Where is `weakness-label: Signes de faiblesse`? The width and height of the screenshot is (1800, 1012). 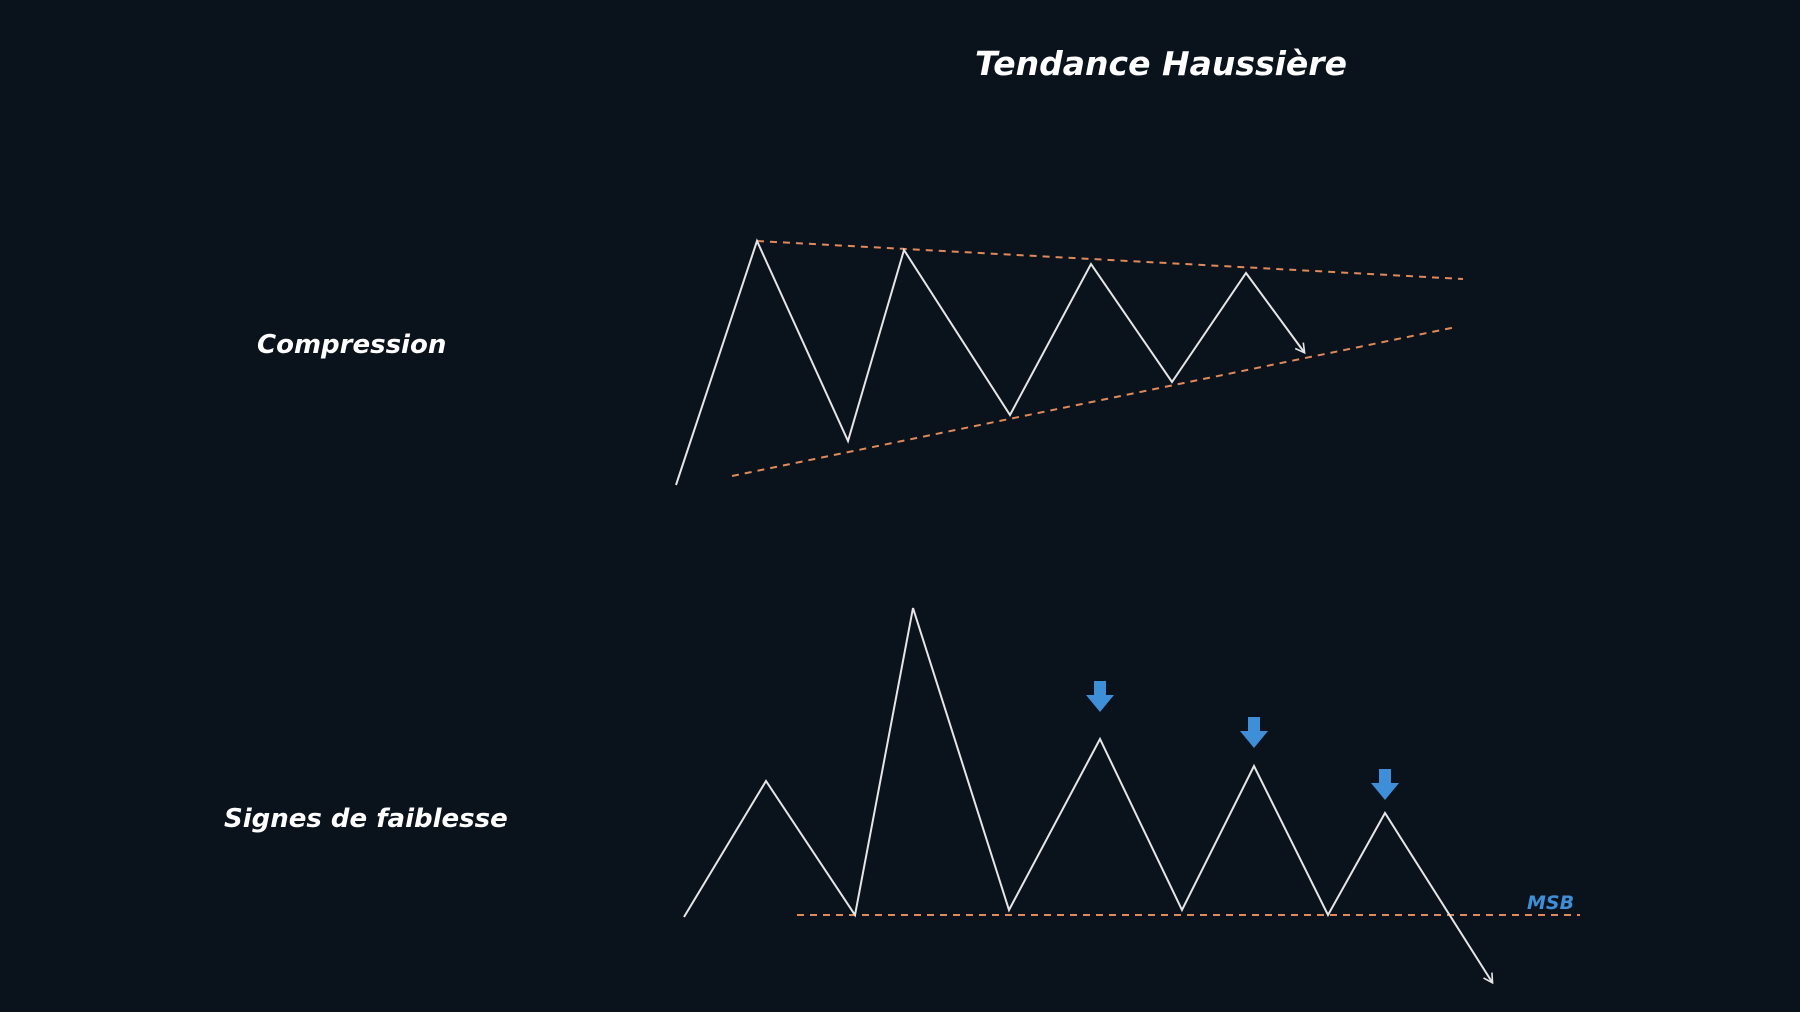 weakness-label: Signes de faiblesse is located at coordinates (366, 819).